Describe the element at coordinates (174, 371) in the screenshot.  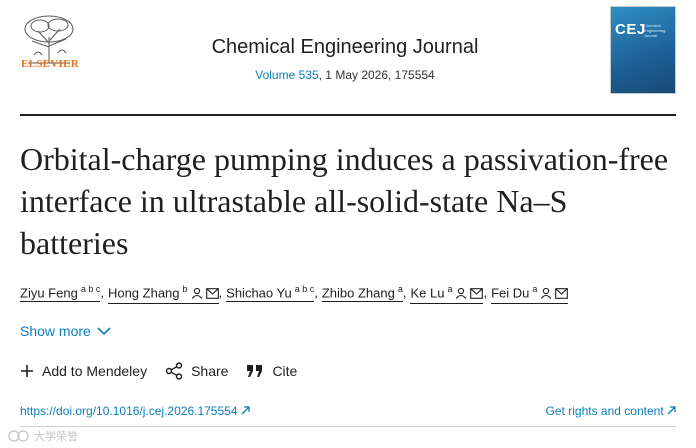
I see `share-icon` at that location.